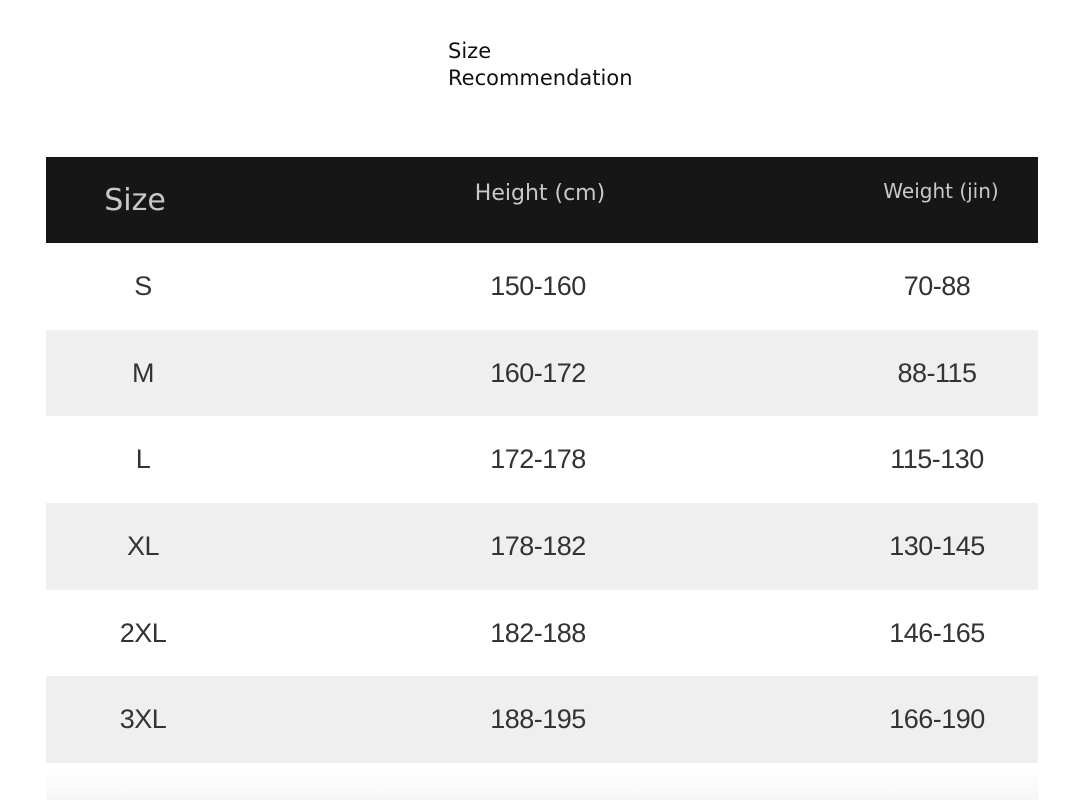 This screenshot has height=800, width=1074. Describe the element at coordinates (538, 372) in the screenshot. I see `table-cell: 160-172` at that location.